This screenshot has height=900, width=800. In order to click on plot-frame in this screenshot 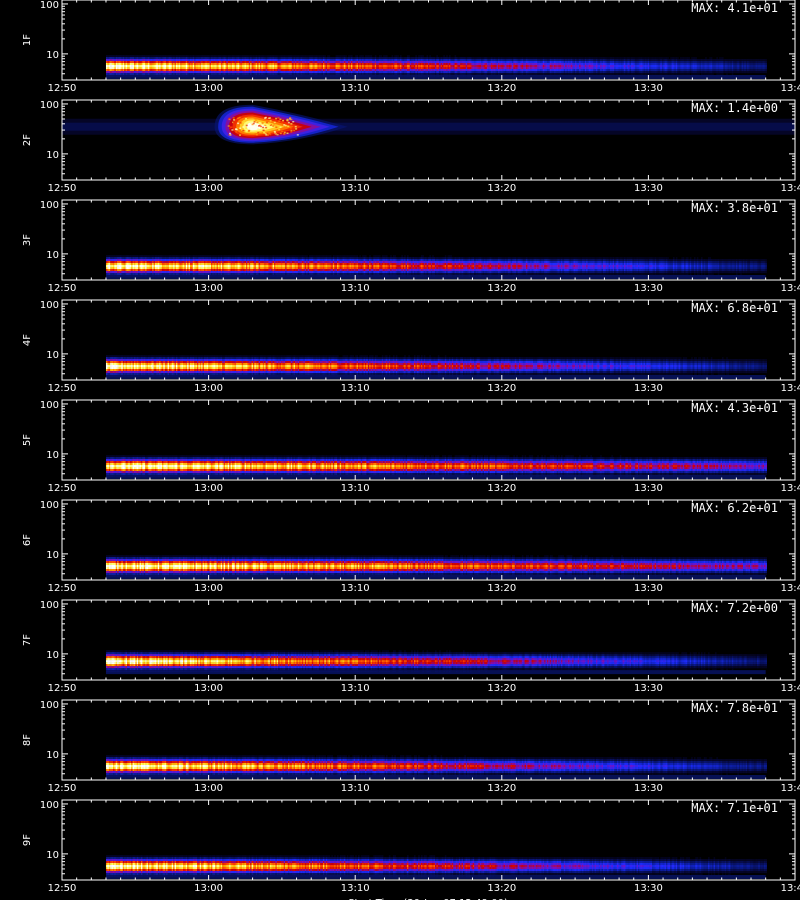, I will do `click(428, 140)`.